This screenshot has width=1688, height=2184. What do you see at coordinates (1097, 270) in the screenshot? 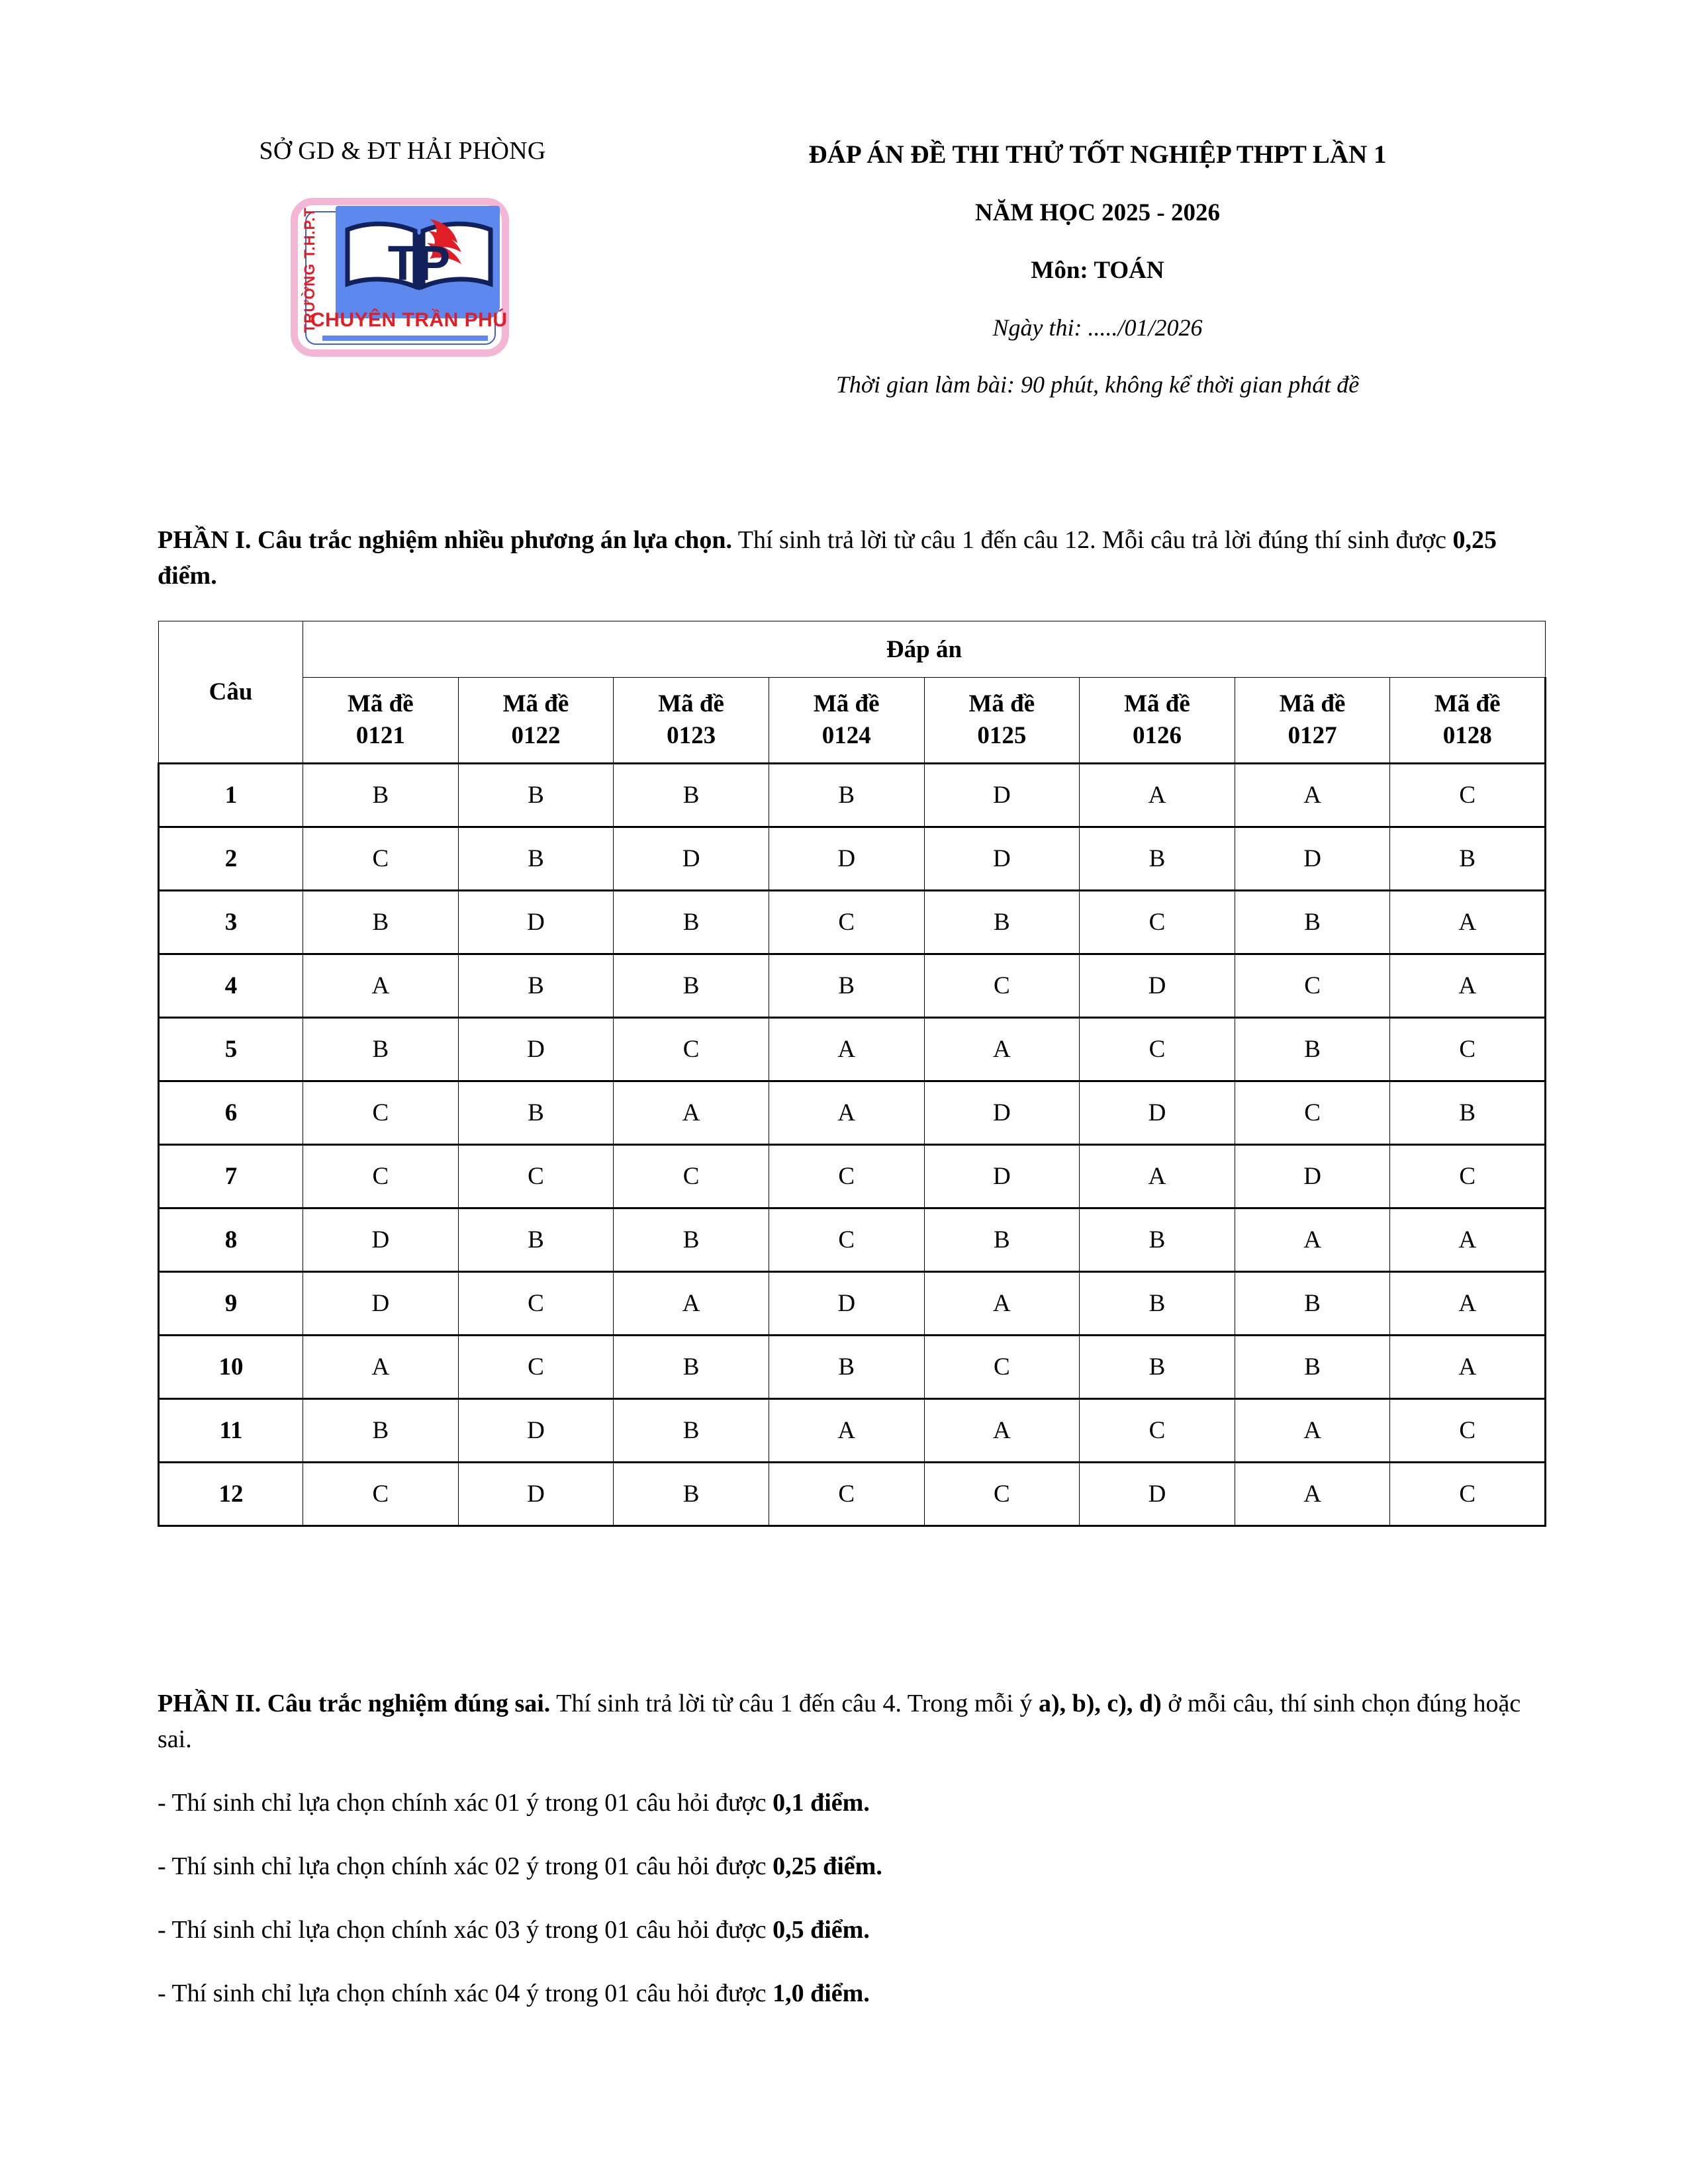
I see `subject-name: Môn: TOÁN` at bounding box center [1097, 270].